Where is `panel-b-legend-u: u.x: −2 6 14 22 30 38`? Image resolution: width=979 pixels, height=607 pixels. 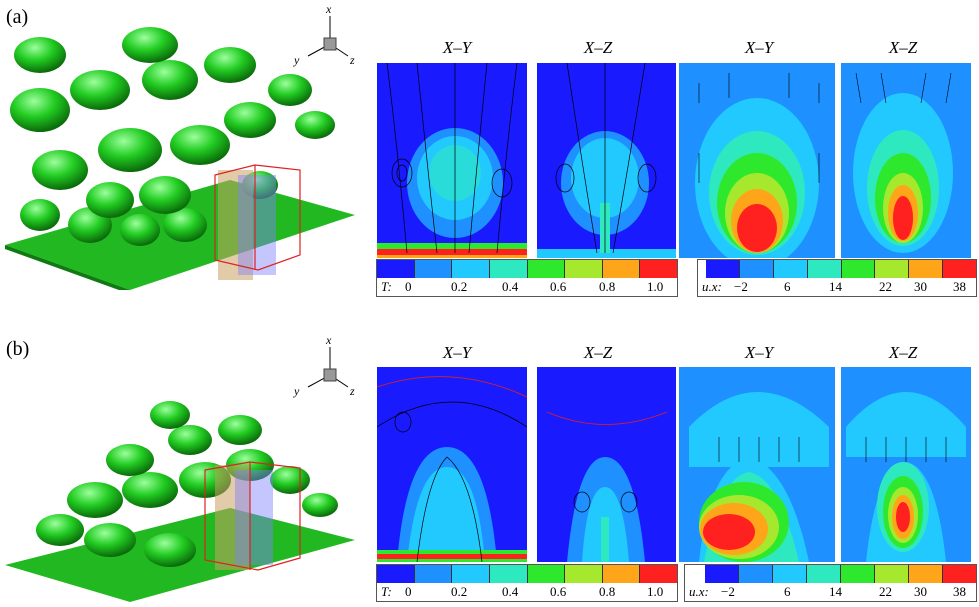
panel-b-legend-u: u.x: −2 6 14 22 30 38 is located at coordinates (830, 583).